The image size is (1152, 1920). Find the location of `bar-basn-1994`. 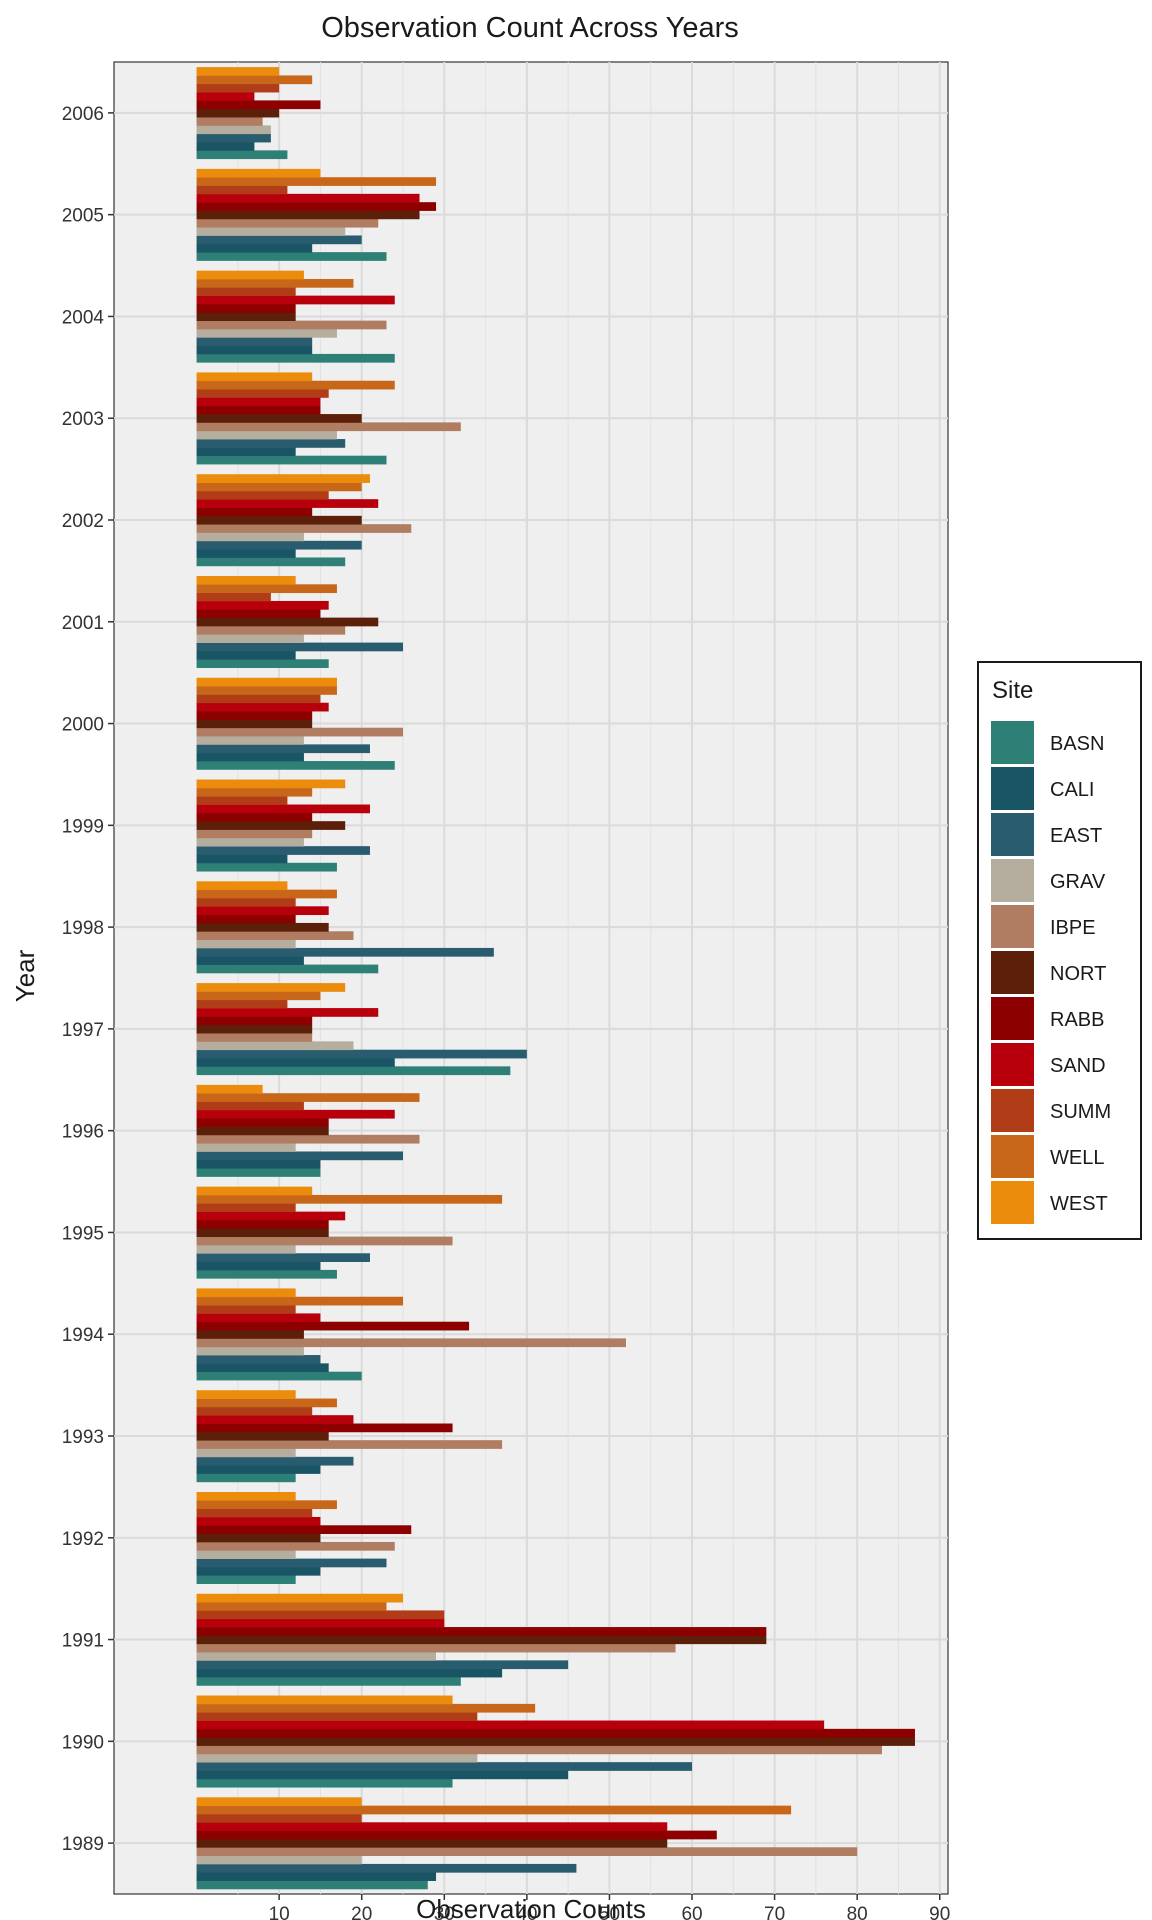

bar-basn-1994 is located at coordinates (279, 1376).